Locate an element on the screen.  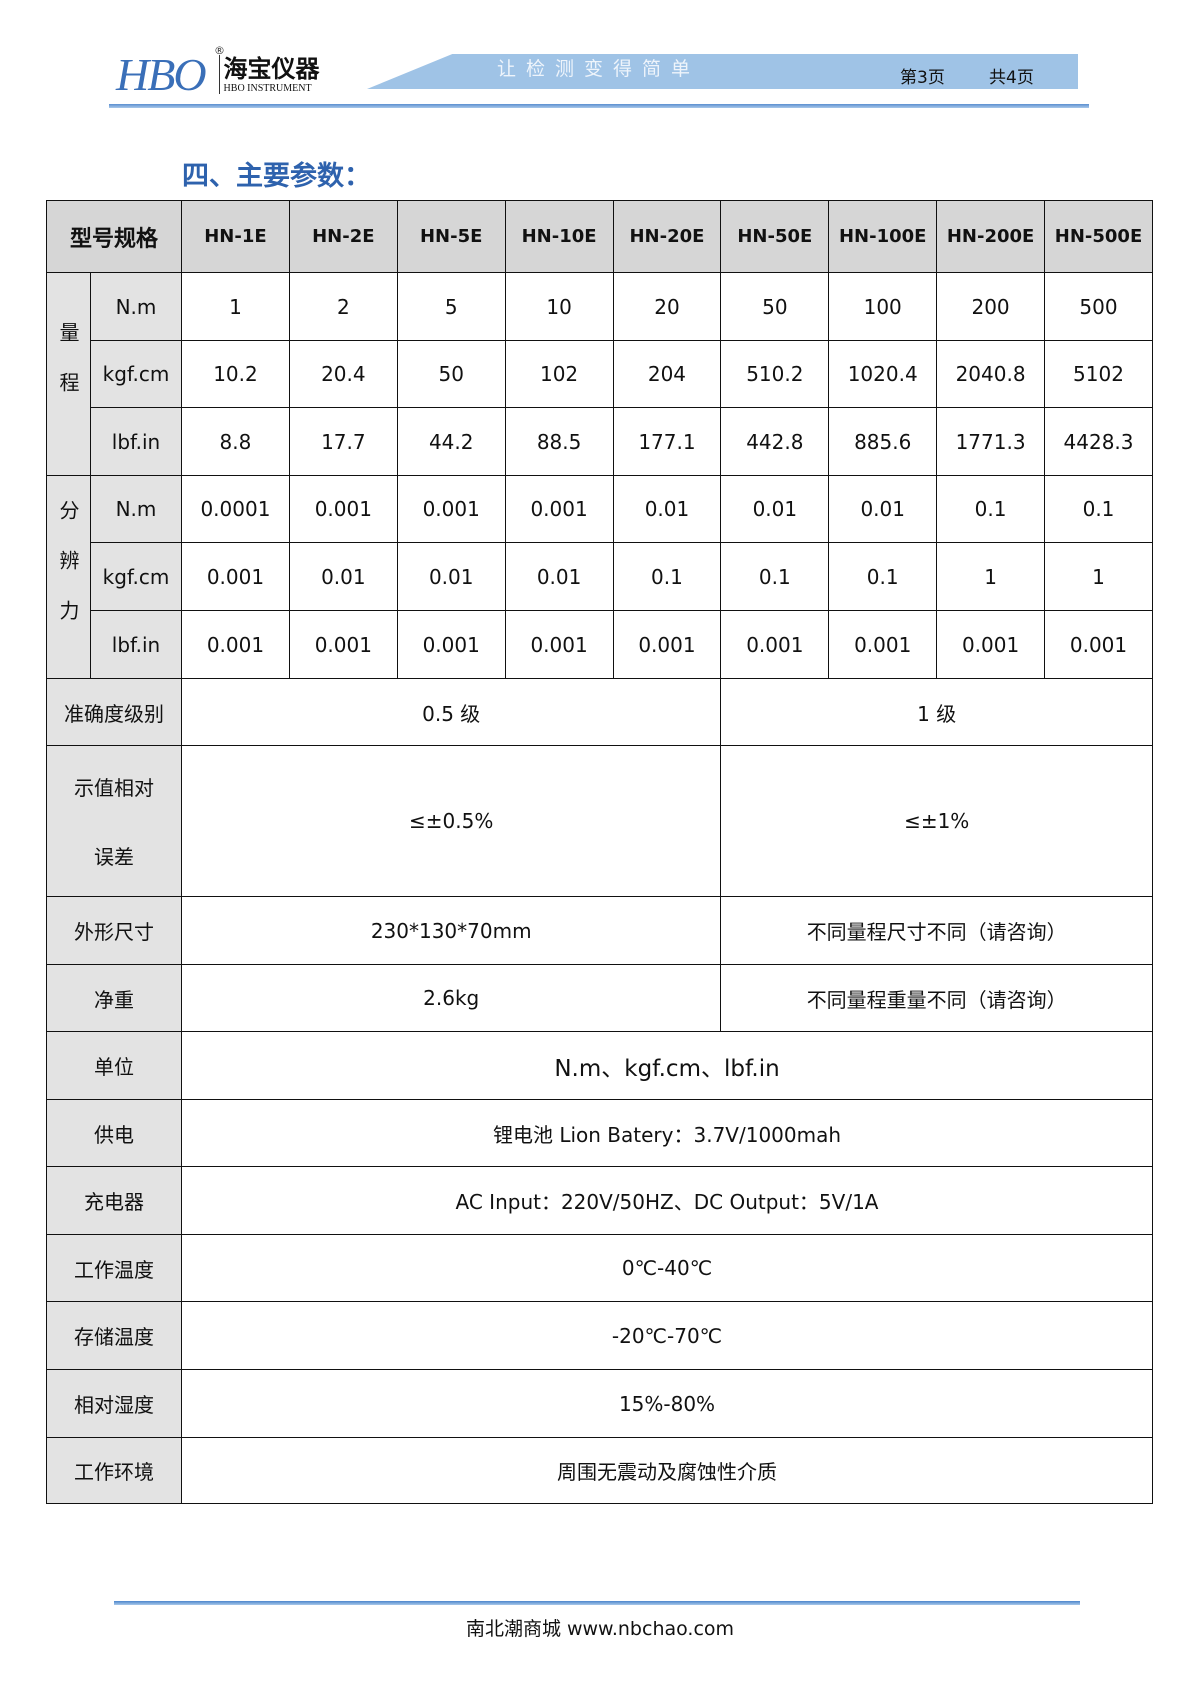
value-cell: 8.8 is located at coordinates (235, 441).